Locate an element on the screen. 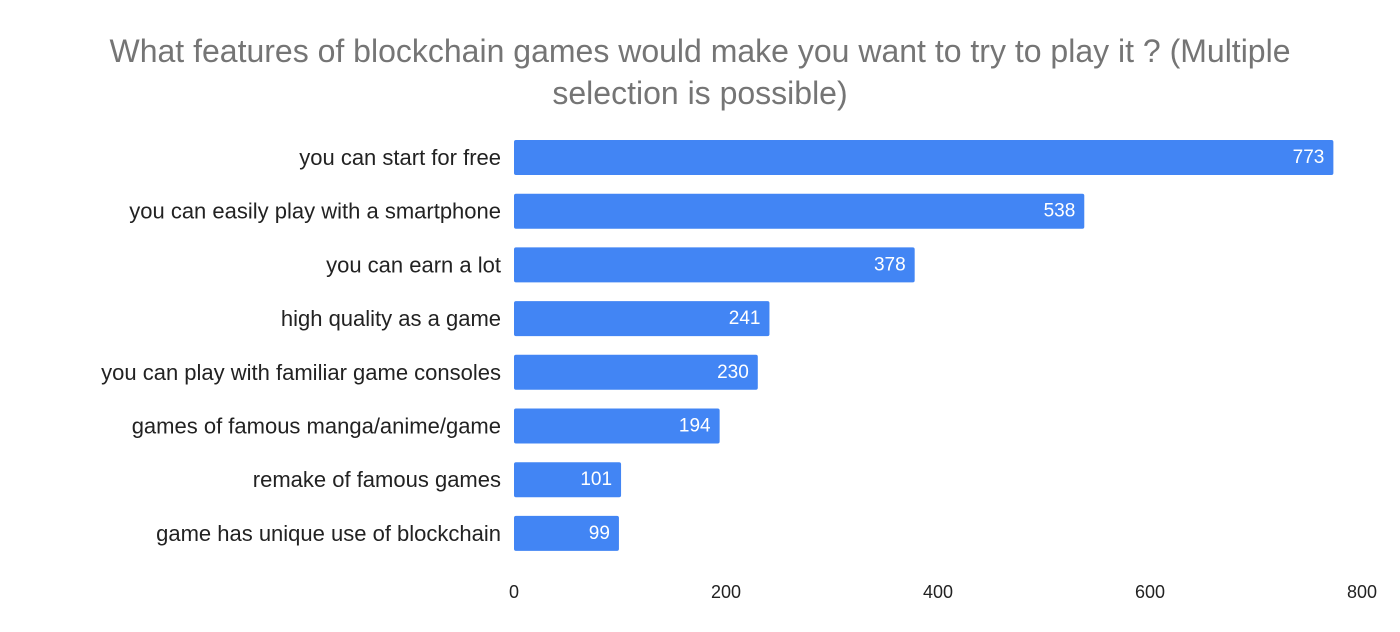 The width and height of the screenshot is (1400, 632). category-label: you can start for free is located at coordinates (400, 157).